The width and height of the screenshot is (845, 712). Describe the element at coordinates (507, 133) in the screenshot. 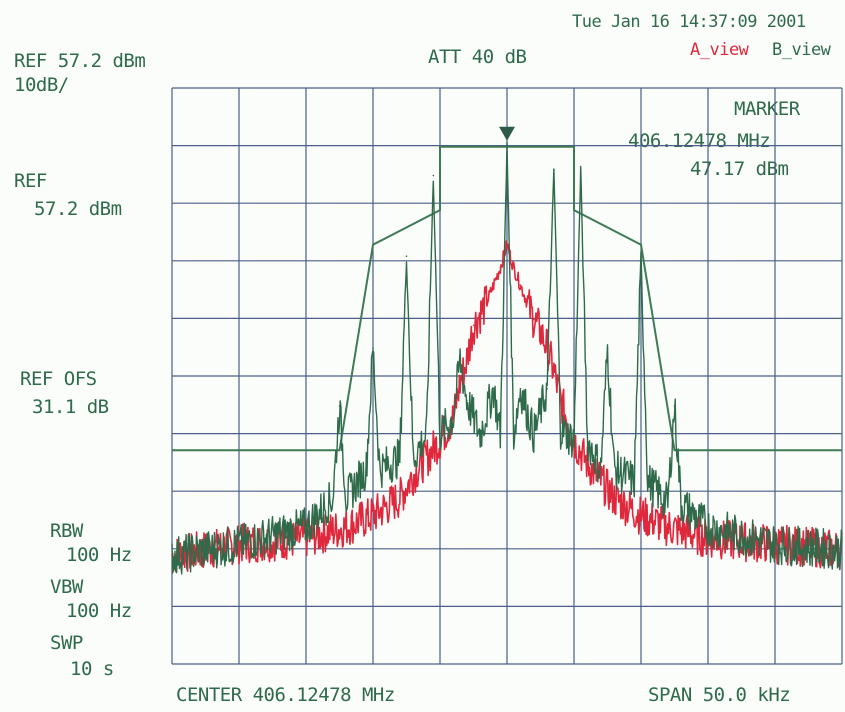

I see `marker-triangle-icon` at that location.